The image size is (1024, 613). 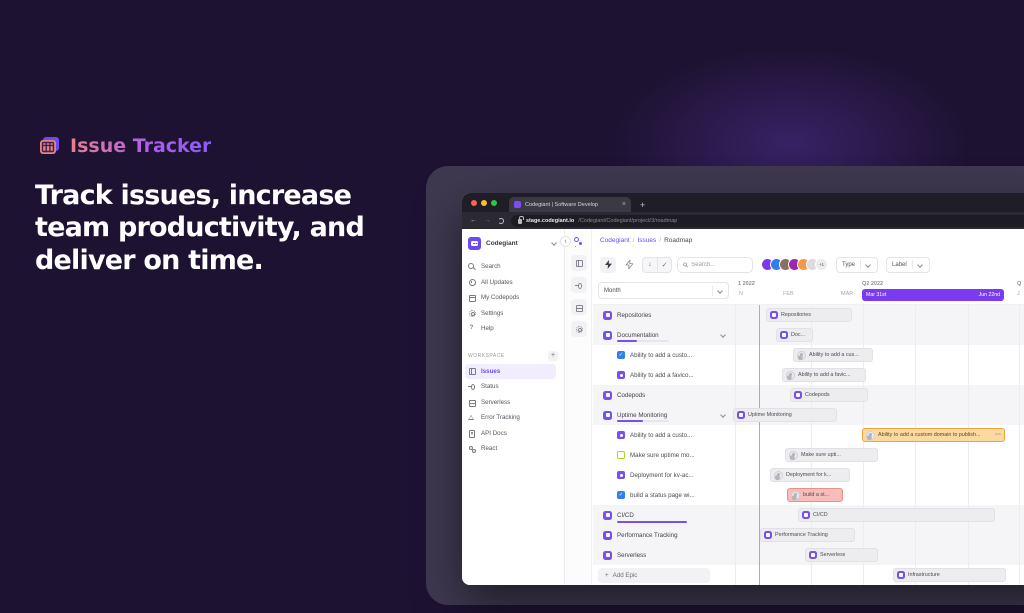 I want to click on gantt-bar: Uptime Monitoring, so click(x=785, y=415).